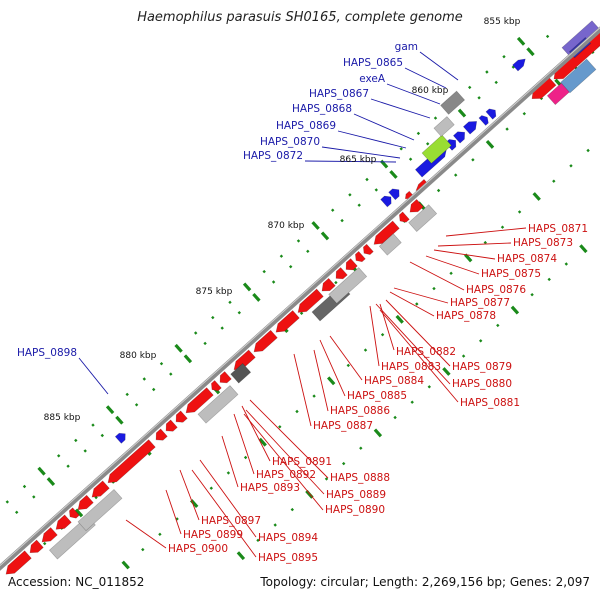  What do you see at coordinates (373, 63) in the screenshot?
I see `gene-label: HAPS_0865` at bounding box center [373, 63].